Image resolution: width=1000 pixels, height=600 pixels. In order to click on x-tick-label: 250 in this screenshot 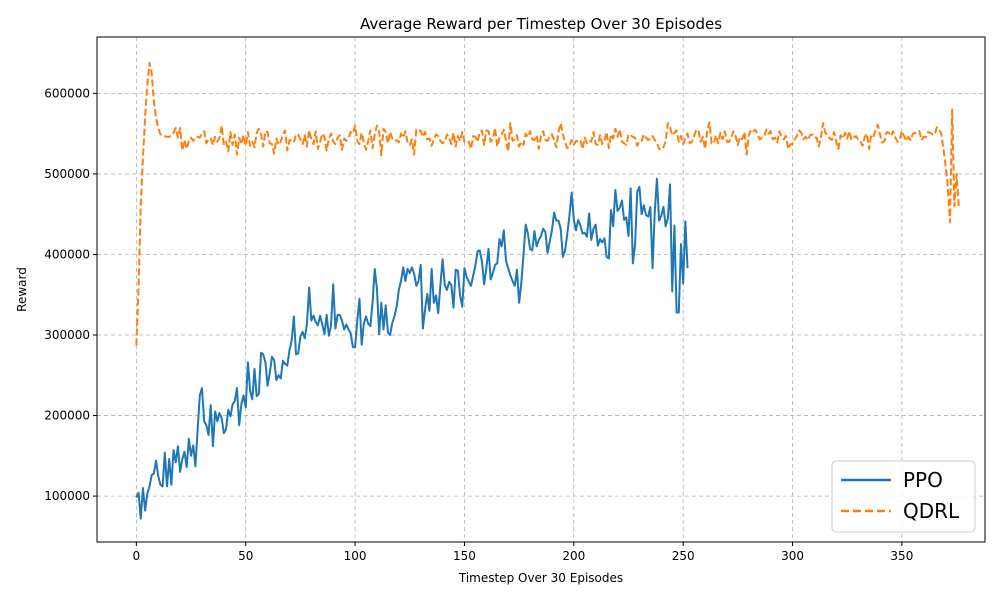, I will do `click(683, 556)`.